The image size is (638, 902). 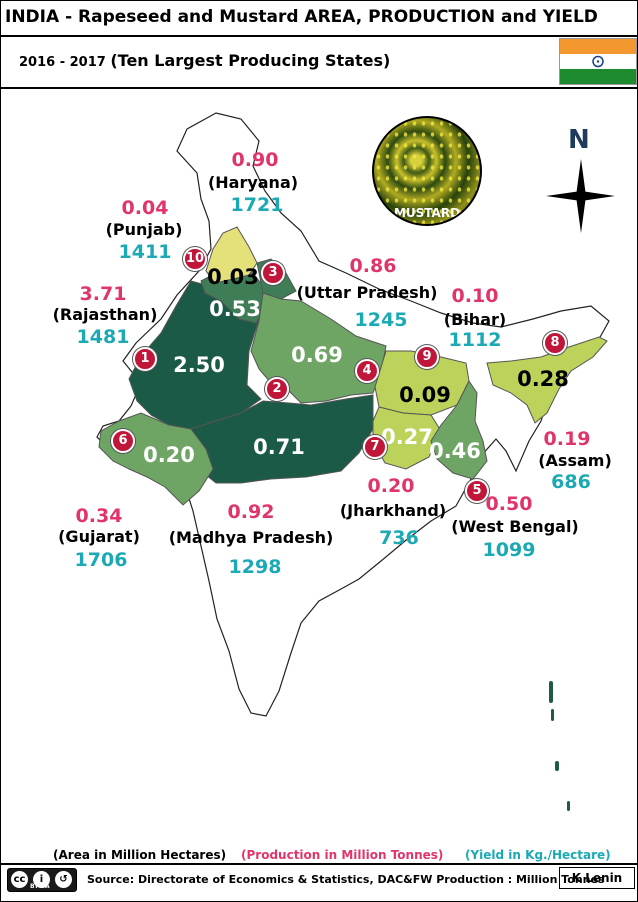 What do you see at coordinates (319, 88) in the screenshot?
I see `header-divider` at bounding box center [319, 88].